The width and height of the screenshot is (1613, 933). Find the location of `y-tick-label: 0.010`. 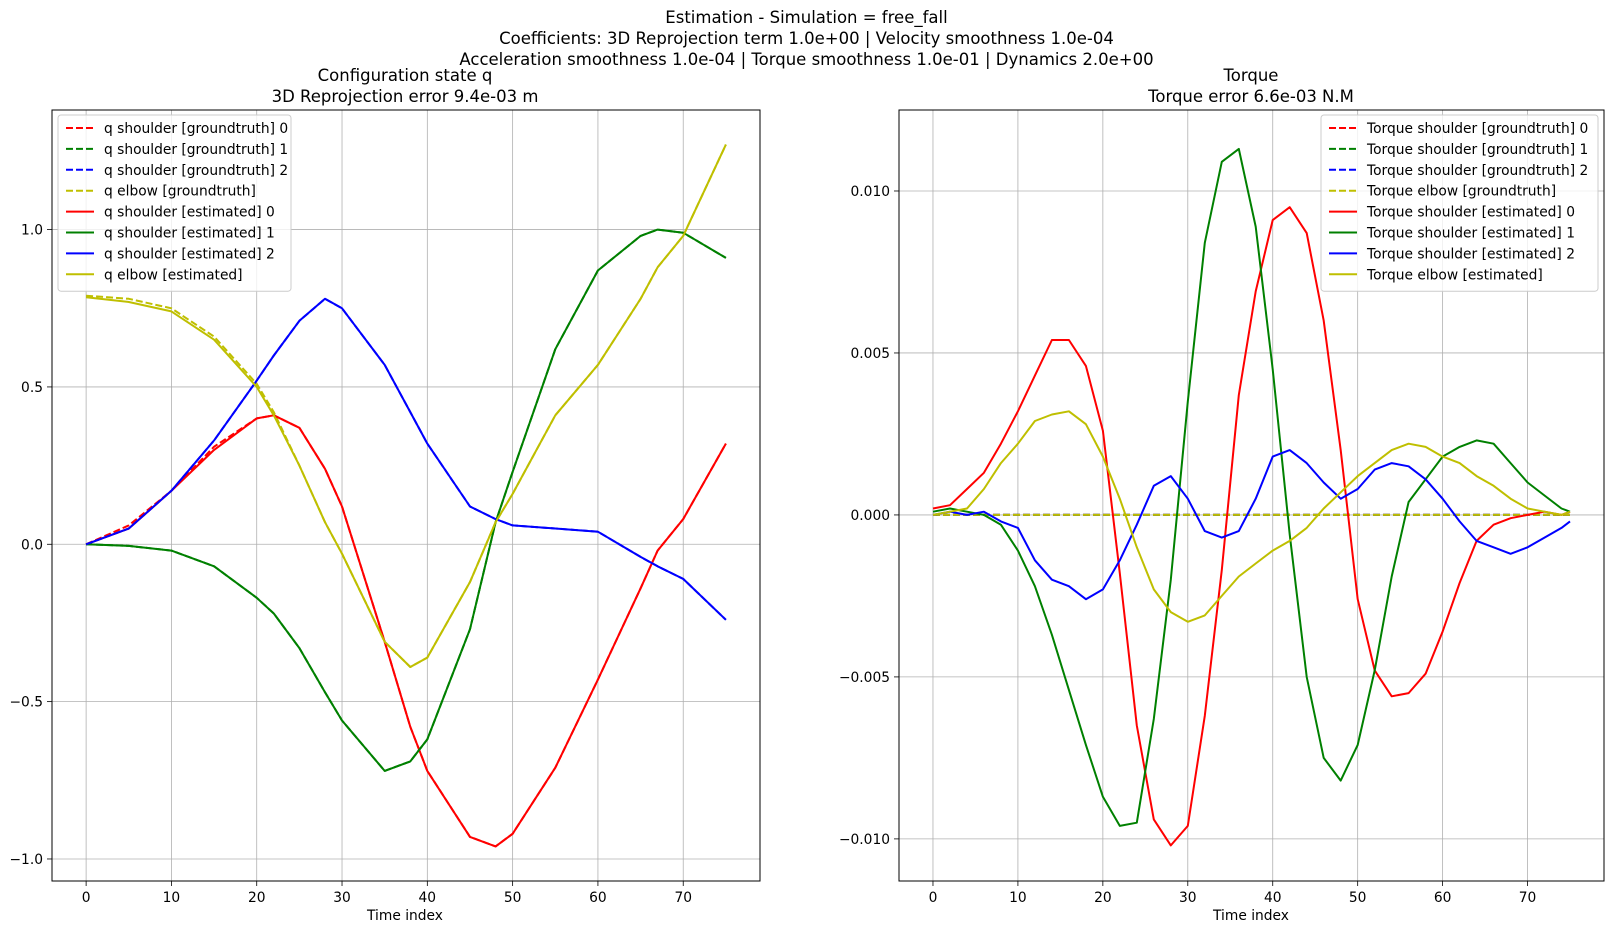

y-tick-label: 0.010 is located at coordinates (871, 192).